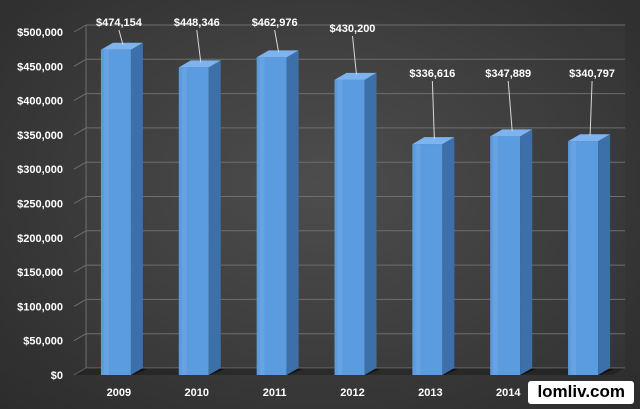 The height and width of the screenshot is (409, 640). I want to click on x-tick-label: 2012, so click(352, 393).